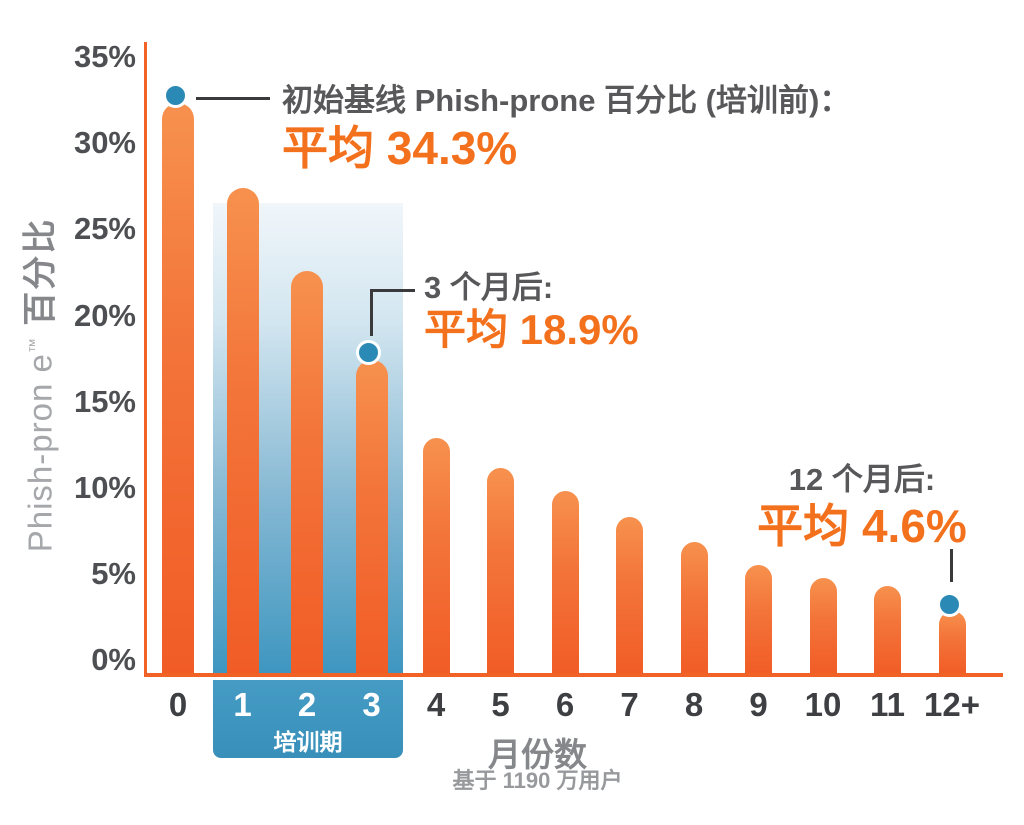  Describe the element at coordinates (949, 604) in the screenshot. I see `data-point-dot-month-12+` at that location.